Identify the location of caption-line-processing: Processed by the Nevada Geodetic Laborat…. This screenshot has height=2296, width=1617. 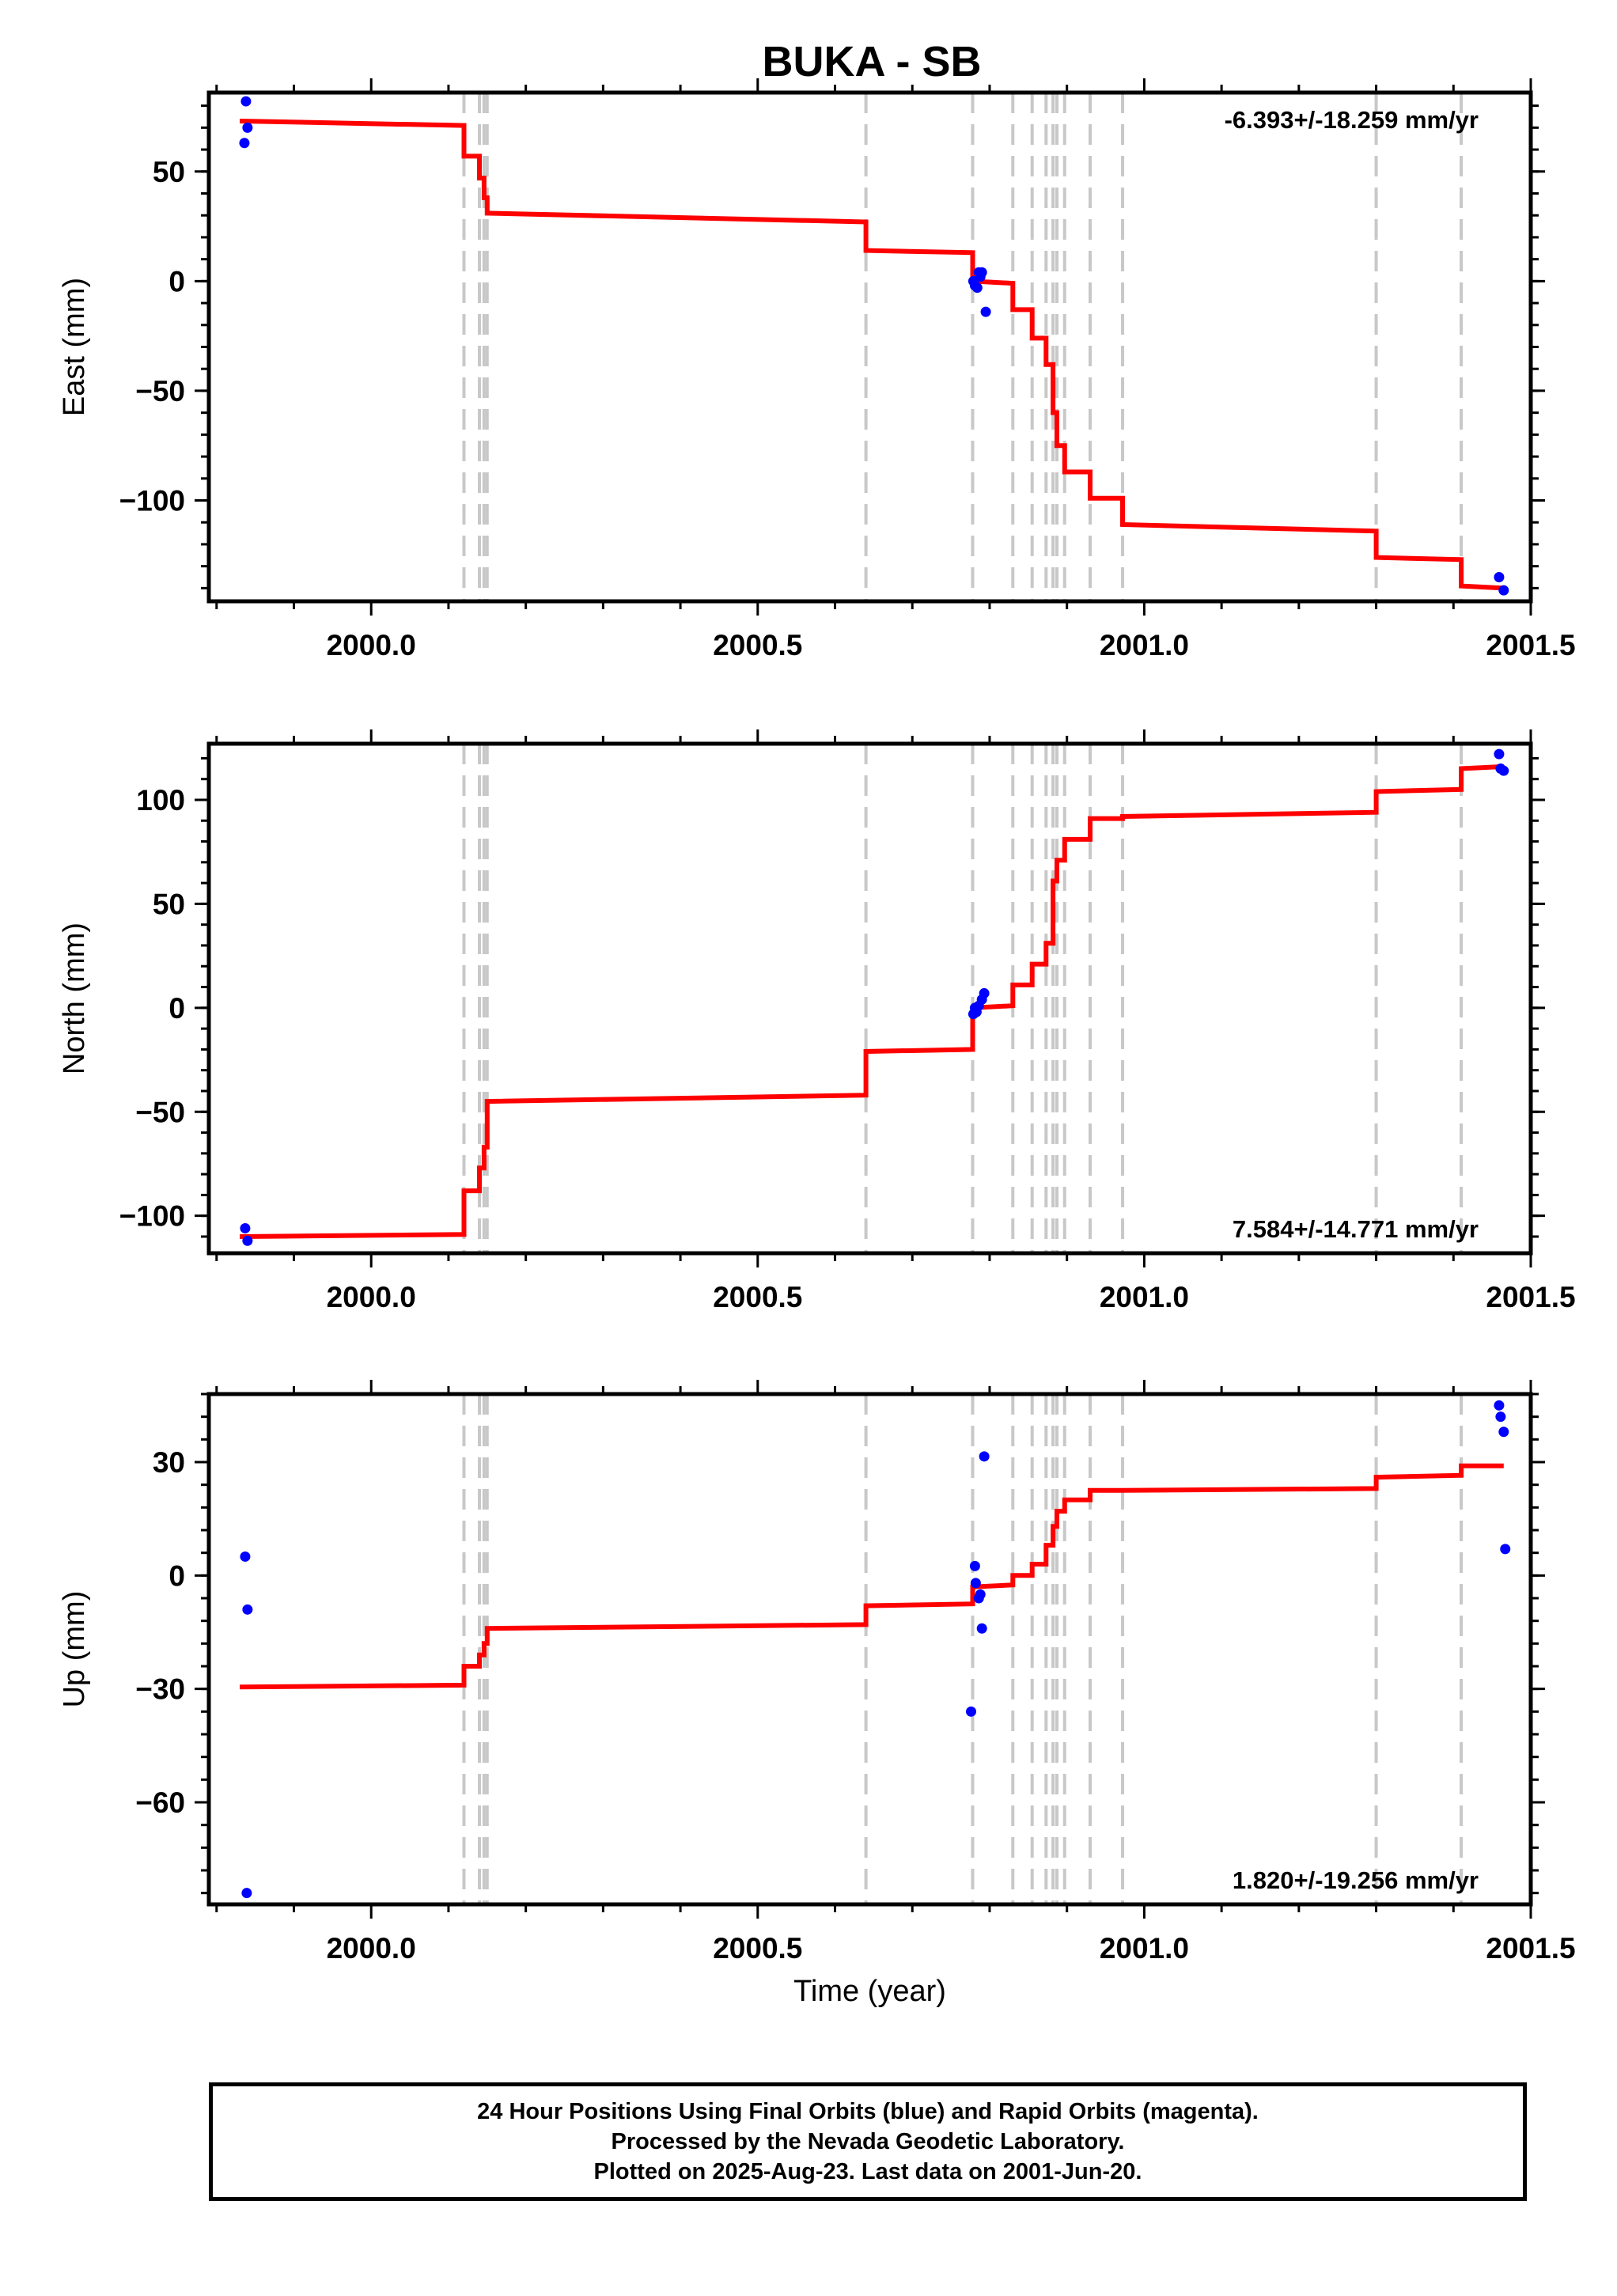
(868, 2141).